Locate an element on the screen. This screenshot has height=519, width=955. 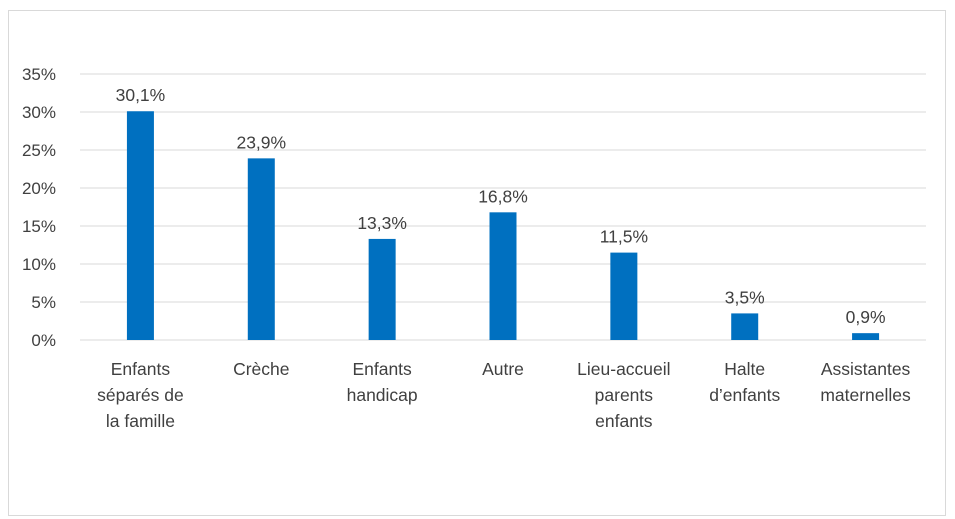
y-tick-label: 20% is located at coordinates (39, 188).